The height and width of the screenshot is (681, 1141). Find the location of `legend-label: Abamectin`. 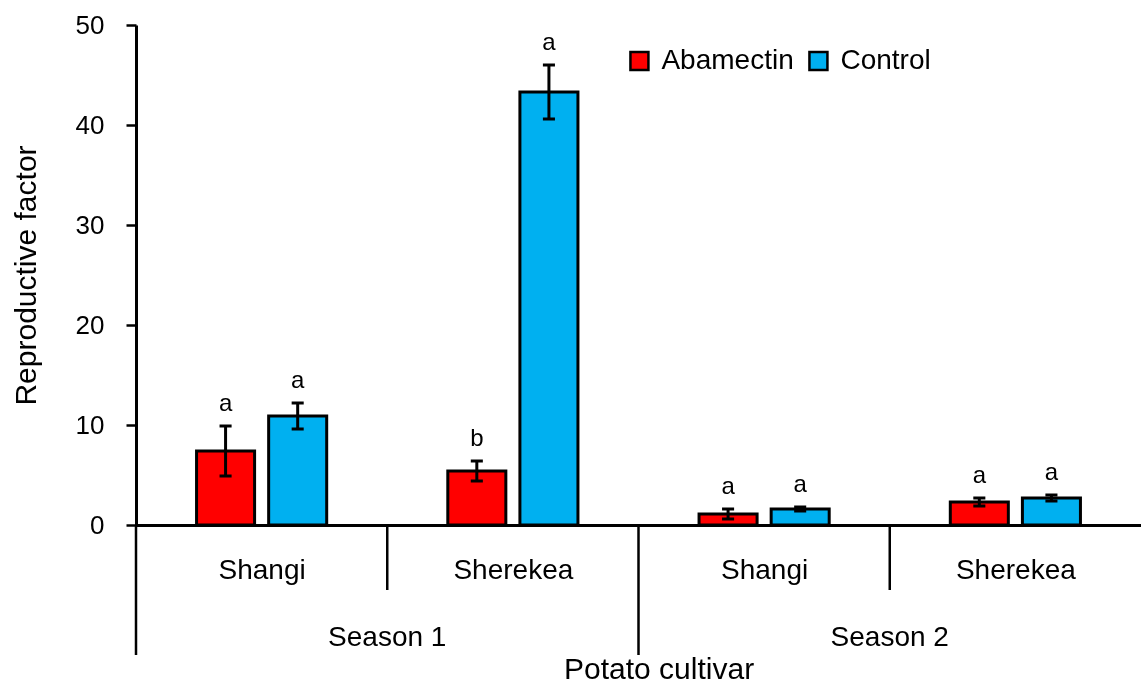

legend-label: Abamectin is located at coordinates (727, 59).